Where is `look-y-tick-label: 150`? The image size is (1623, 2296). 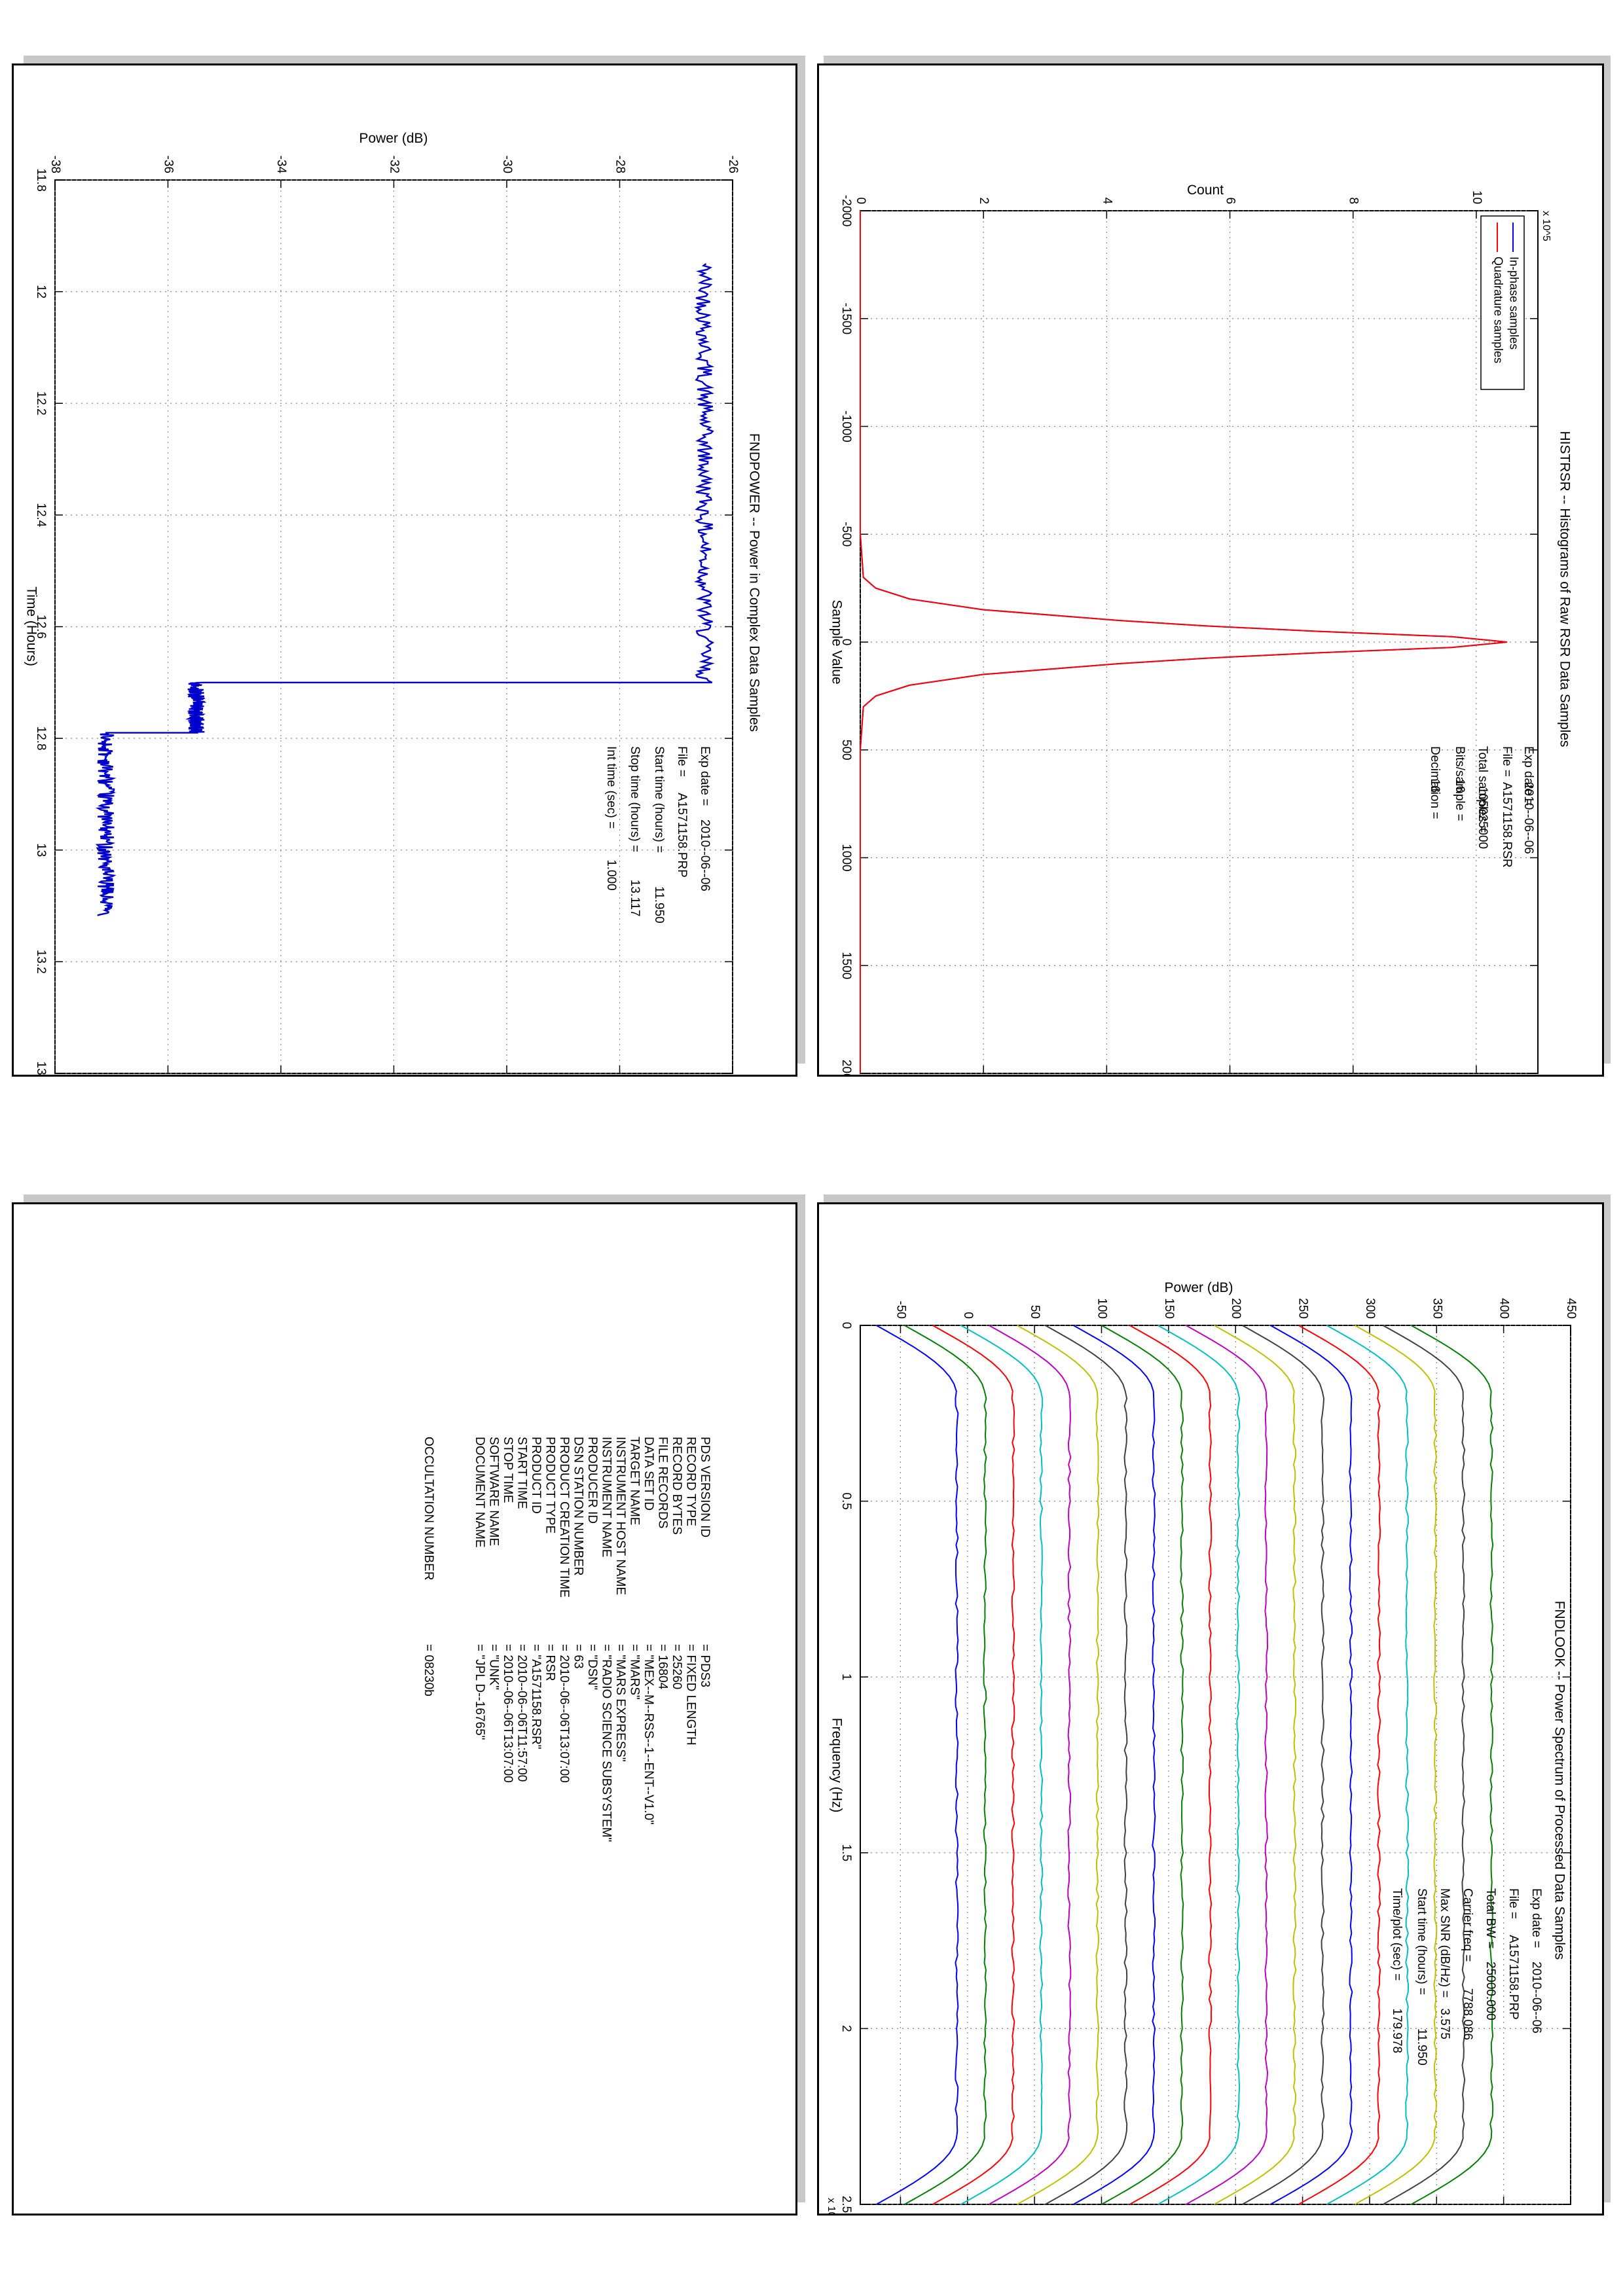
look-y-tick-label: 150 is located at coordinates (1169, 1308).